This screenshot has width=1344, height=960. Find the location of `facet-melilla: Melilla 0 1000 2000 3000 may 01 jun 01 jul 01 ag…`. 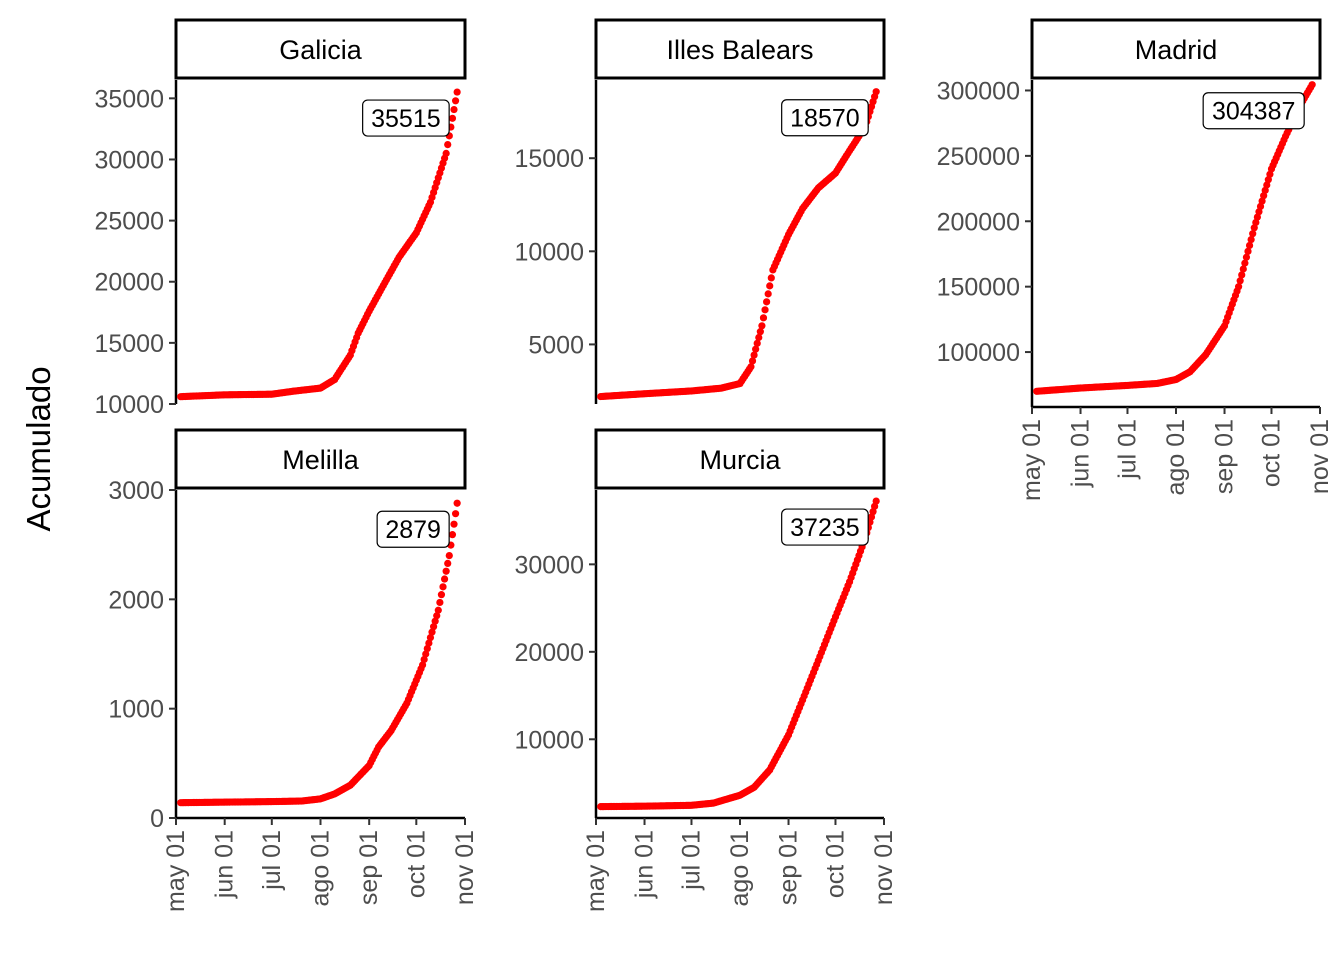

facet-melilla: Melilla 0 1000 2000 3000 may 01 jun 01 jul 01 ag… is located at coordinates (293, 670).